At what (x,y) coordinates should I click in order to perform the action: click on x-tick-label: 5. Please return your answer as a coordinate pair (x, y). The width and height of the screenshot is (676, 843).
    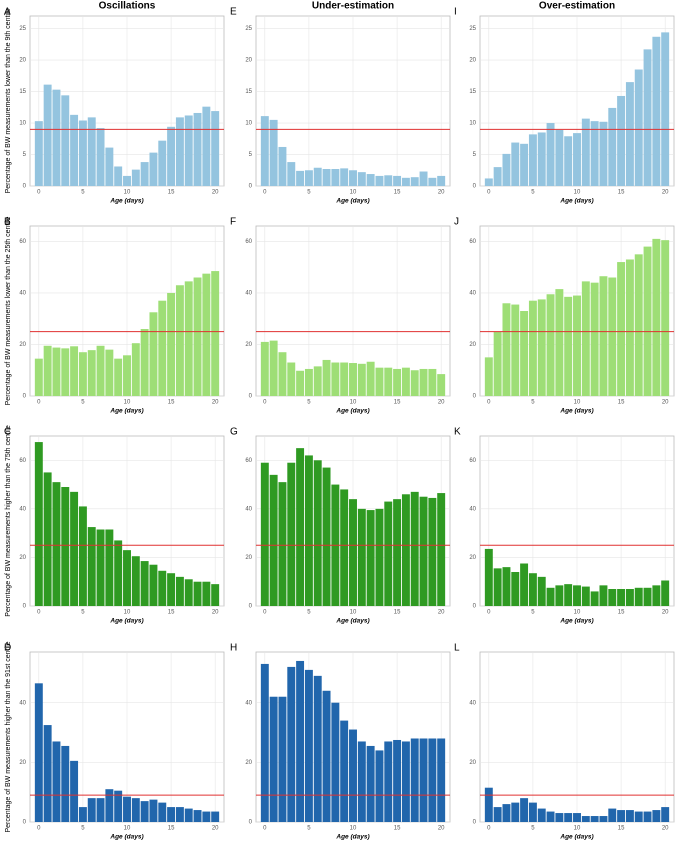
    Looking at the image, I should click on (309, 403).